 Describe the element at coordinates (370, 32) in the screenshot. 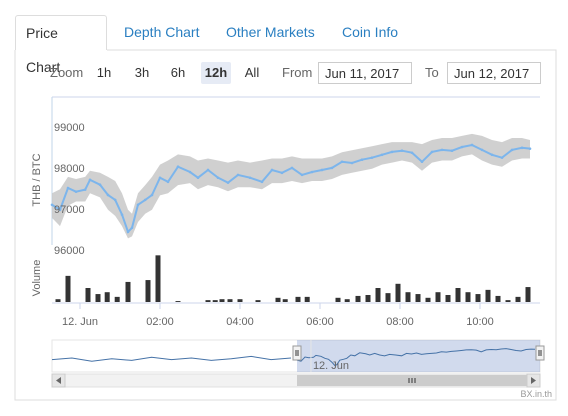

I see `tab: Coin Info` at that location.